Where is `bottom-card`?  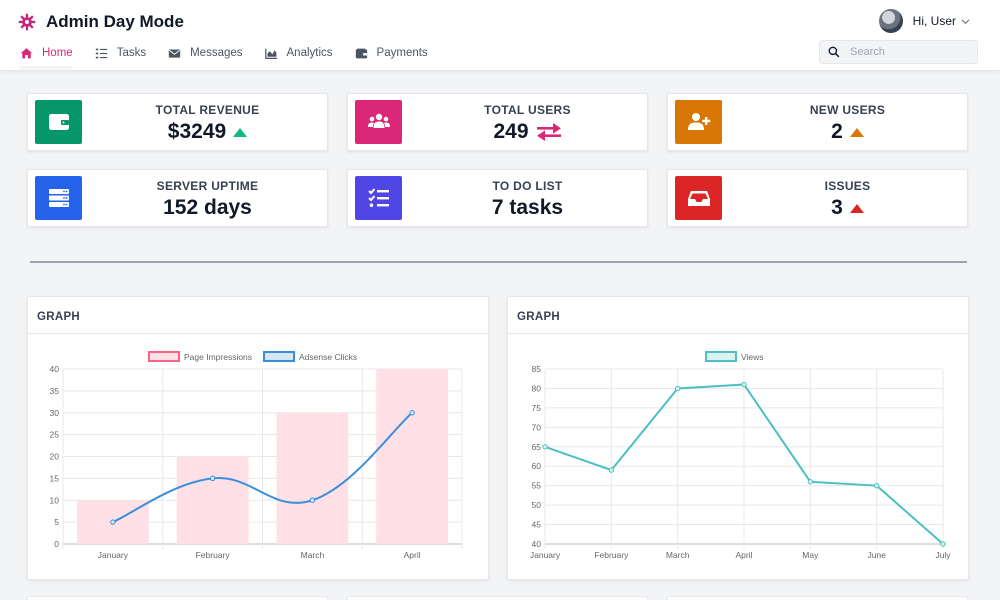
bottom-card is located at coordinates (497, 598).